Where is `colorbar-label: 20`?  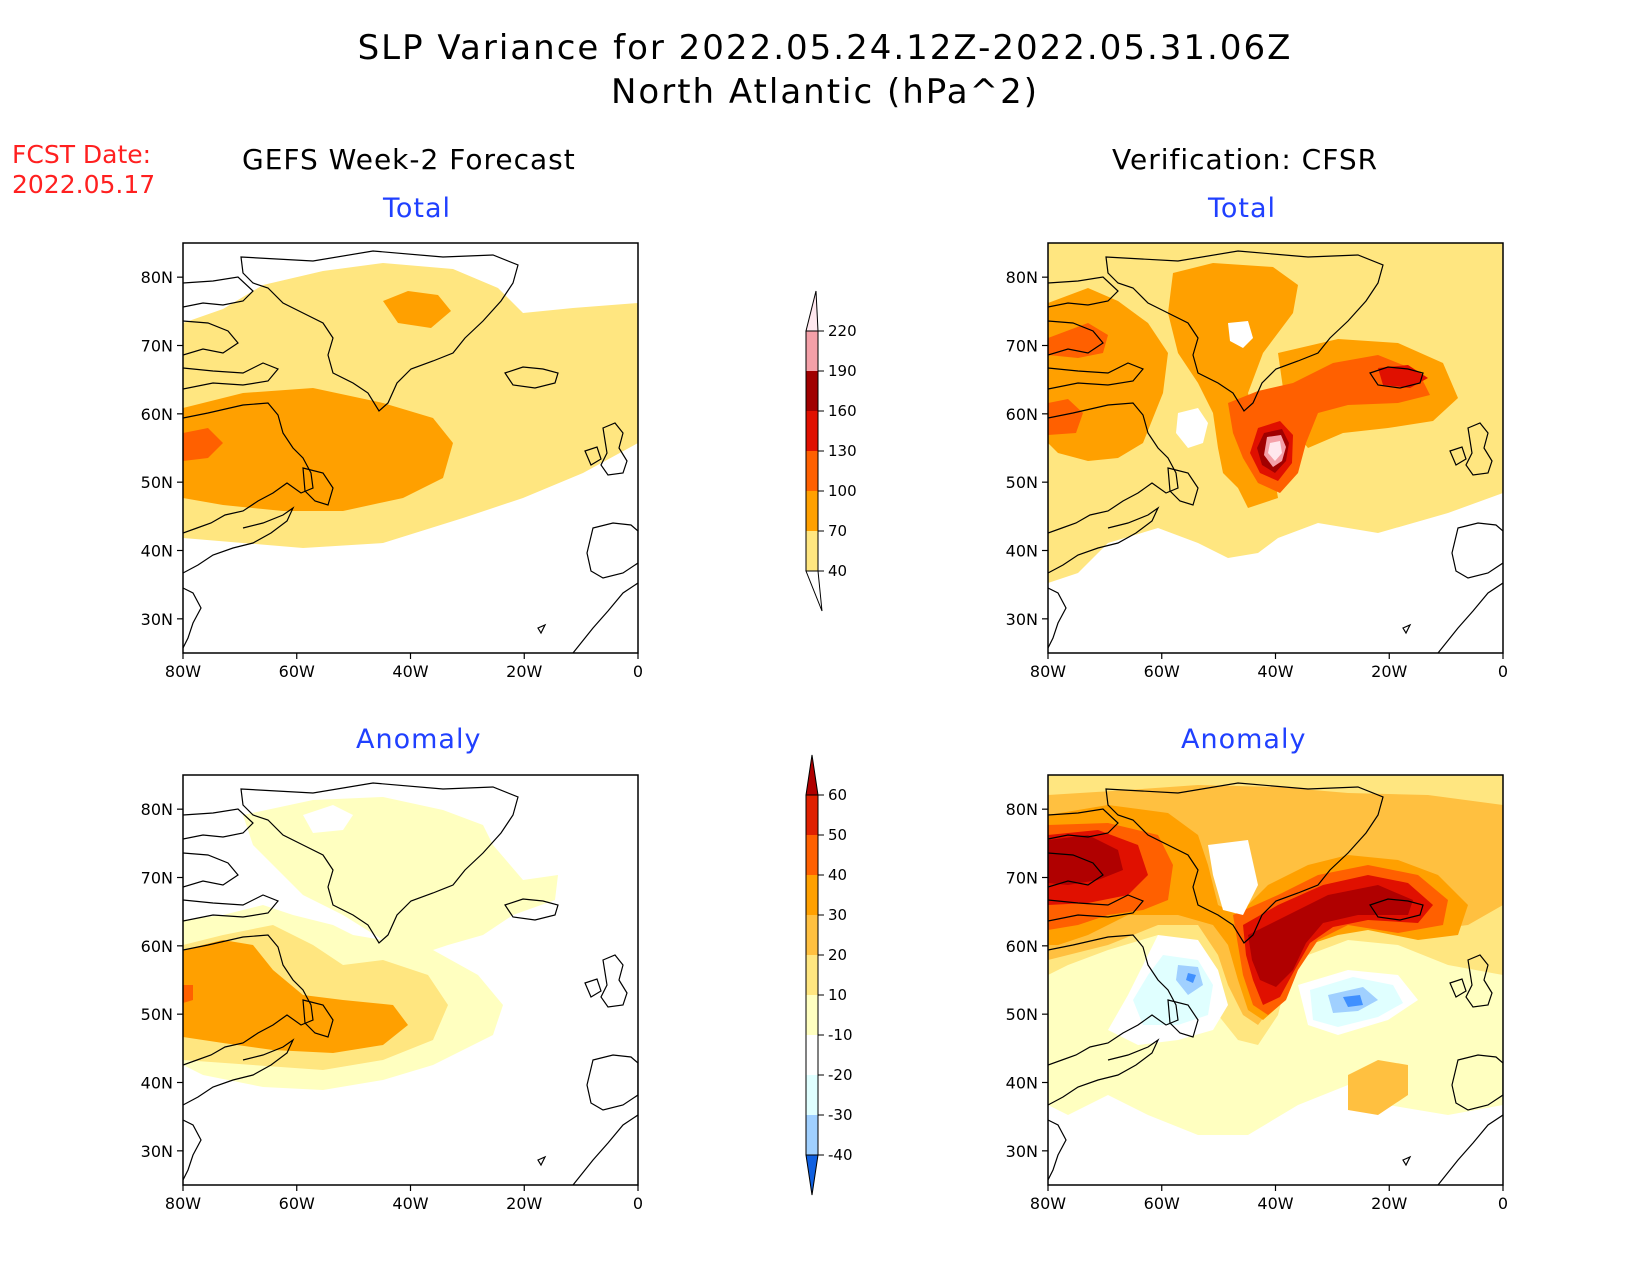
colorbar-label: 20 is located at coordinates (837, 955).